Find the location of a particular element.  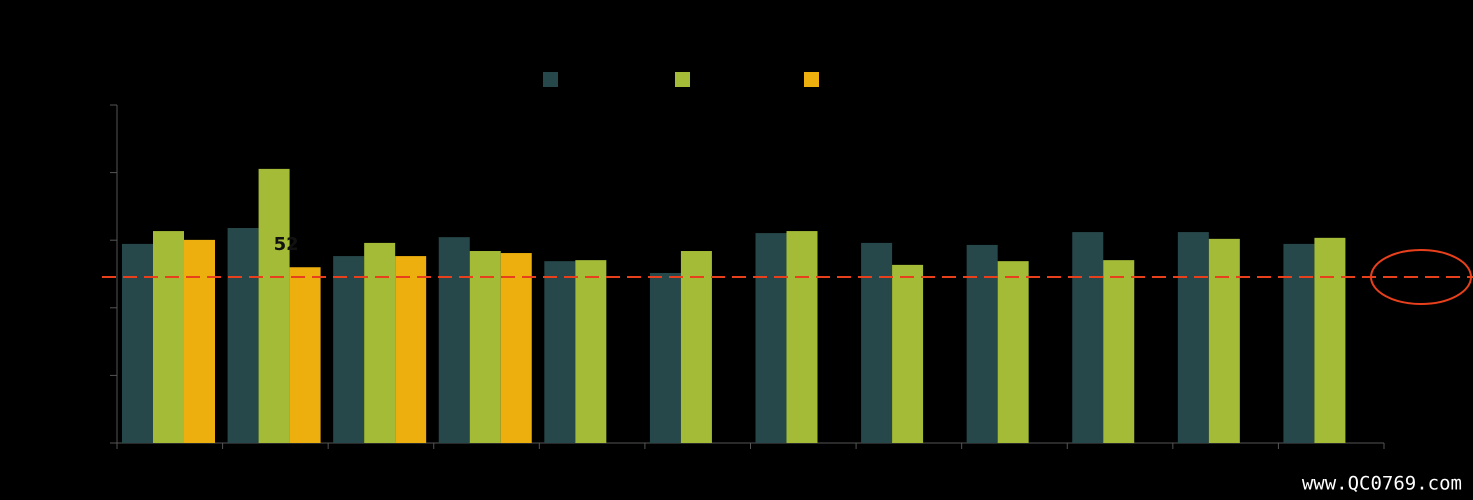

watermark: www.QC0769.com is located at coordinates (1382, 484).